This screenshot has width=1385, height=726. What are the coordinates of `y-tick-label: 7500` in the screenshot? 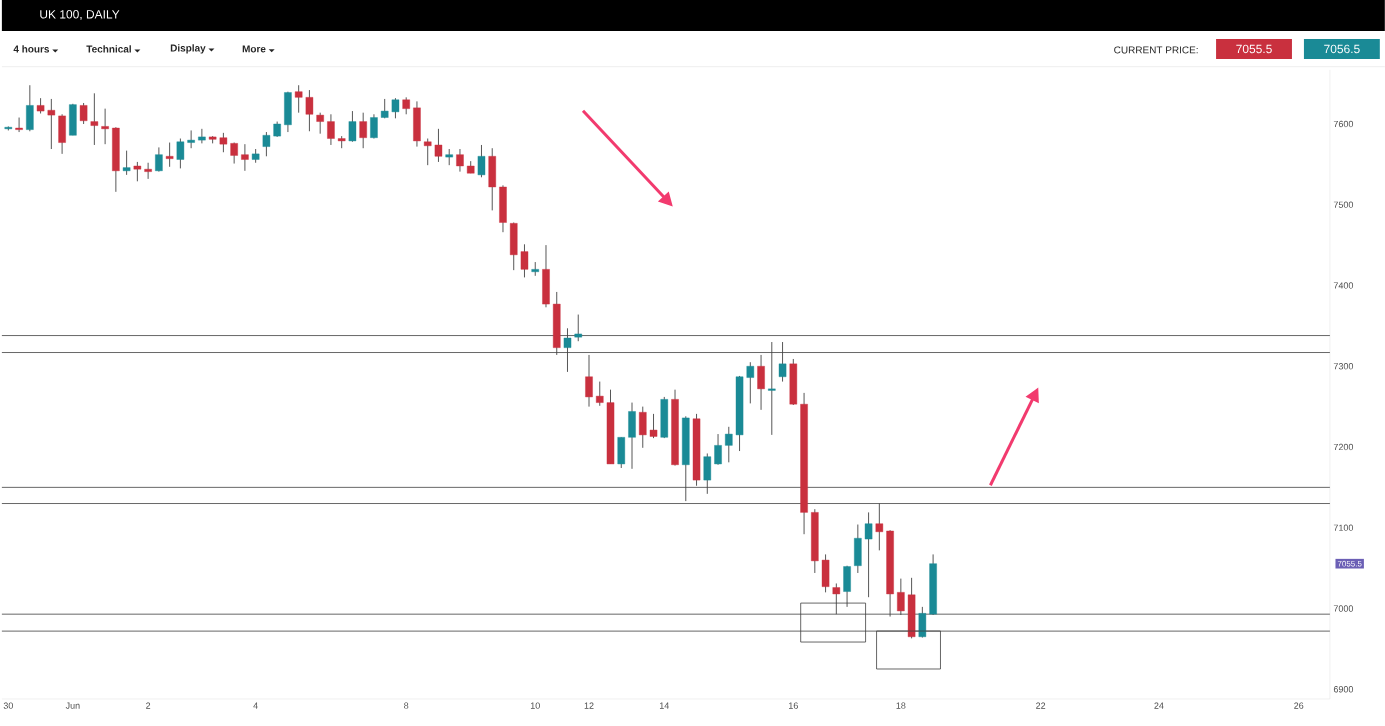 It's located at (1343, 204).